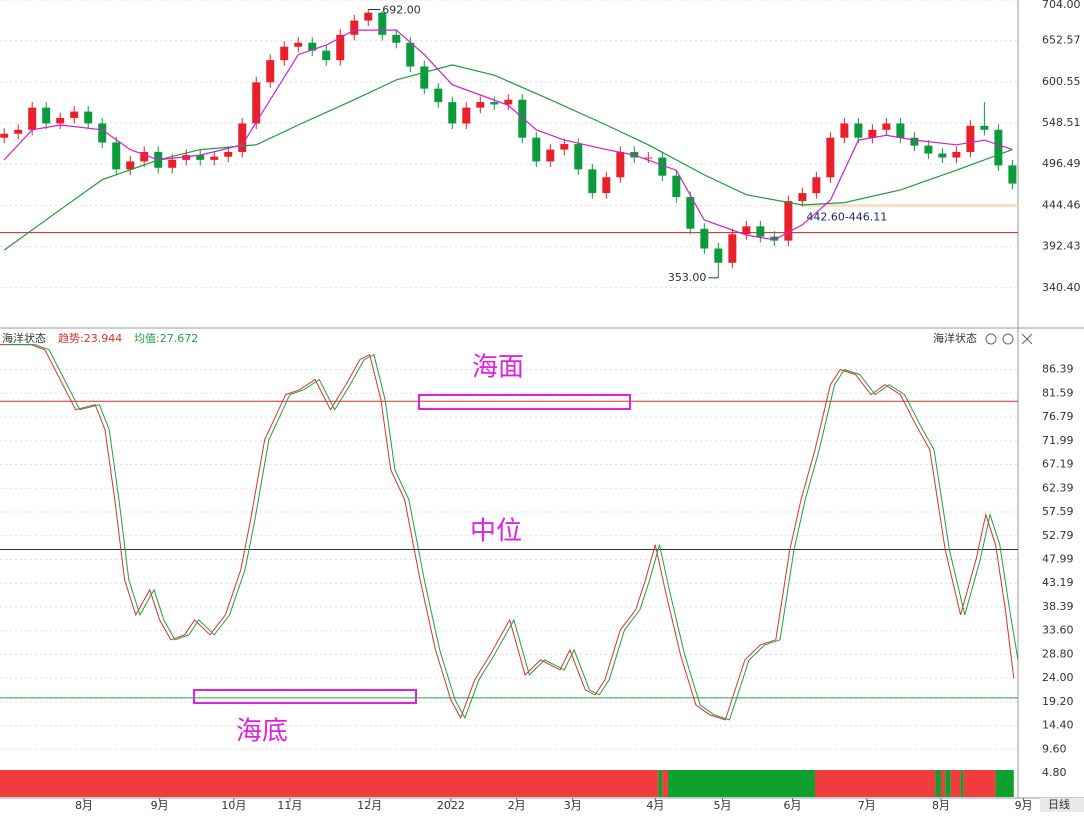  I want to click on y-tick-label: 600.55, so click(1061, 81).